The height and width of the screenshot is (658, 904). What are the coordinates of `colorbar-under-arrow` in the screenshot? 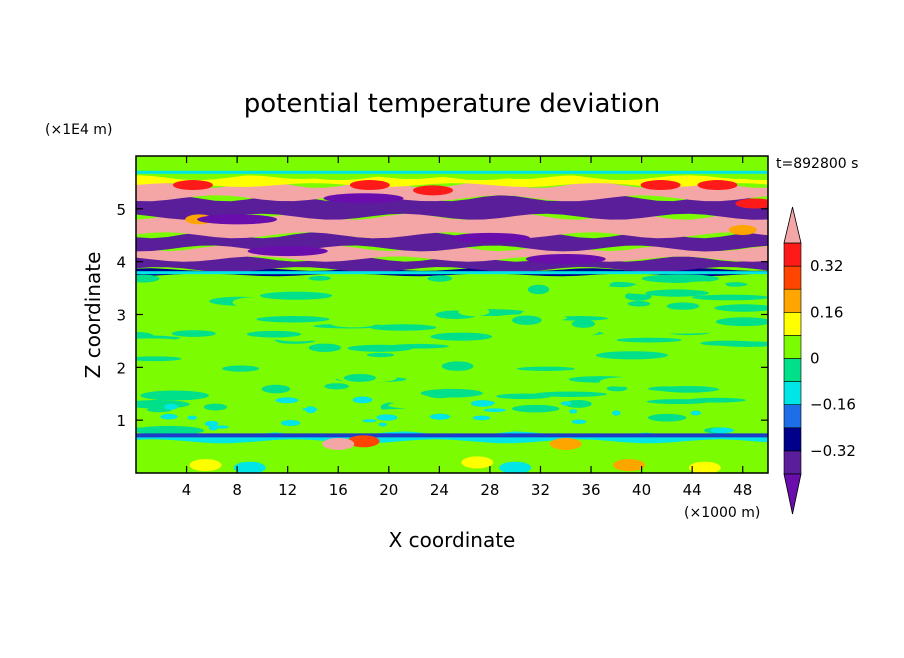 It's located at (792, 494).